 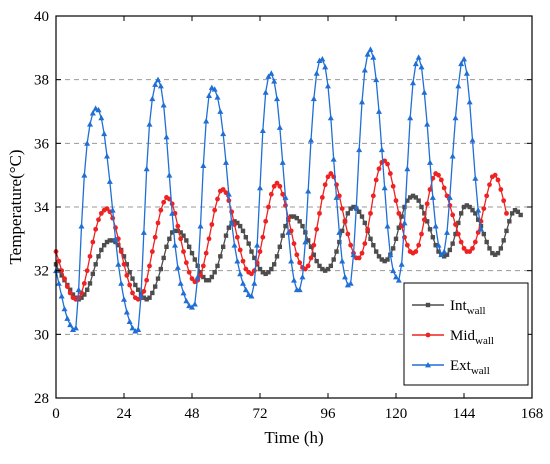 What do you see at coordinates (41, 335) in the screenshot?
I see `y-tick-label: 30` at bounding box center [41, 335].